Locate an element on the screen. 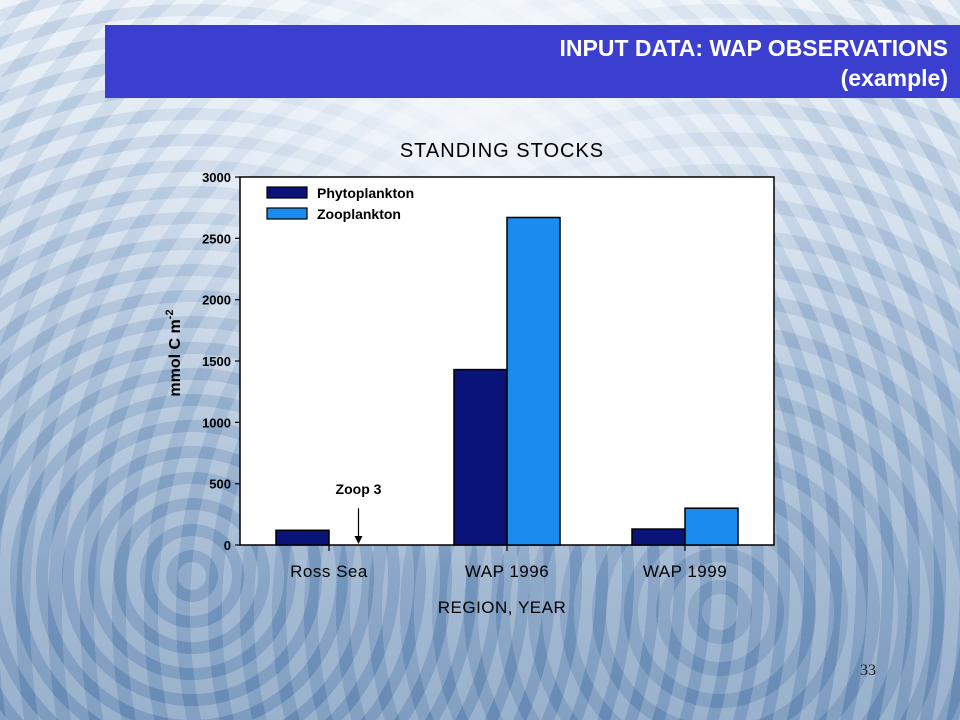  y-tick-label: 2500 is located at coordinates (216, 238).